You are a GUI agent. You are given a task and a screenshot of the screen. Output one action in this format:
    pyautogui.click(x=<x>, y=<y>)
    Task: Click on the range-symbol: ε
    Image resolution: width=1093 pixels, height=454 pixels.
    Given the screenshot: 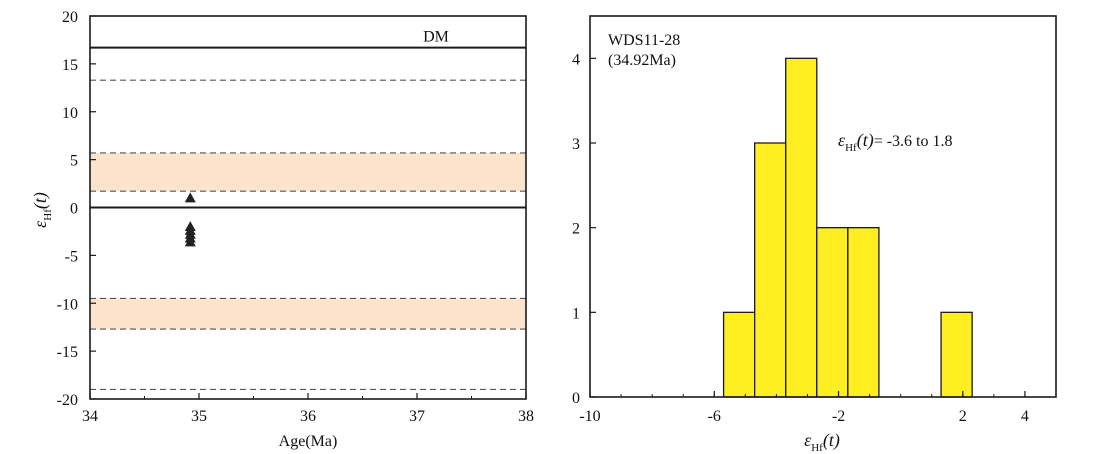 What is the action you would take?
    pyautogui.click(x=842, y=140)
    